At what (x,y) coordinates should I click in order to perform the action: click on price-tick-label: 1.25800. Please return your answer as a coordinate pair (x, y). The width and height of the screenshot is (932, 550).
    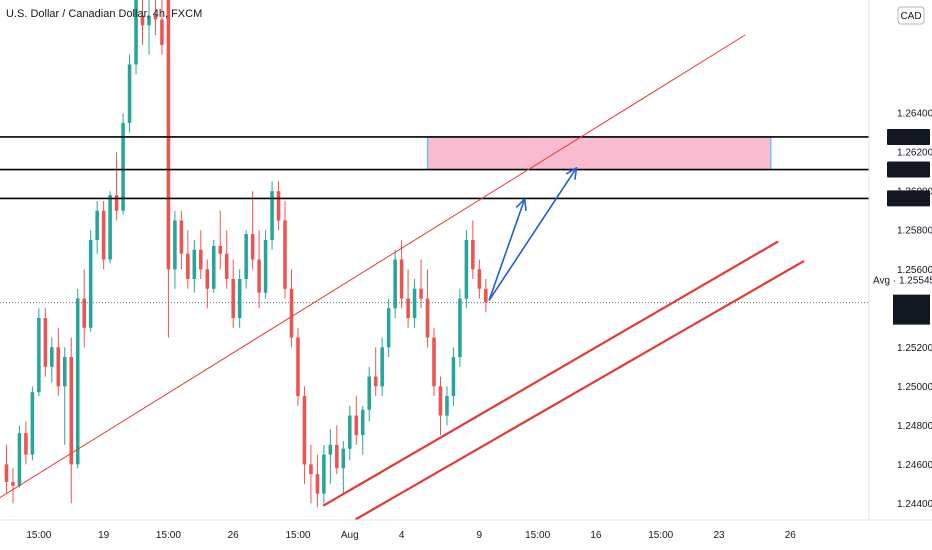
    Looking at the image, I should click on (914, 231).